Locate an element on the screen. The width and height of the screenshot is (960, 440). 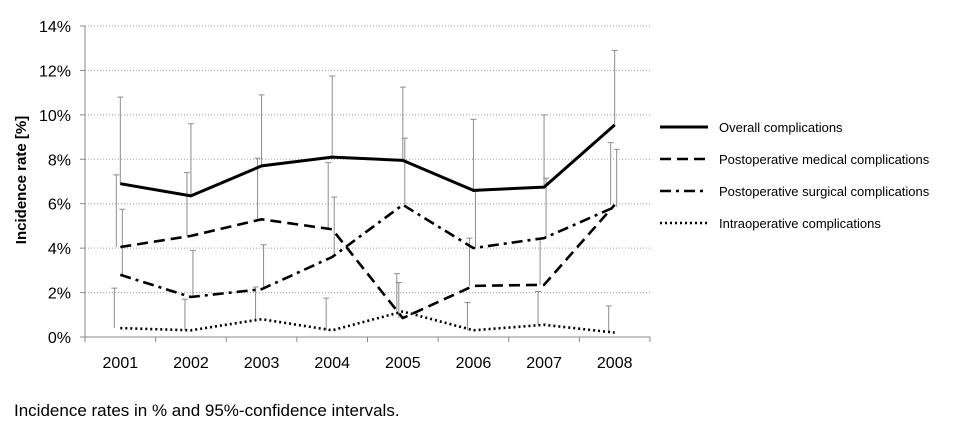
y-tick-labels: 0% 2% 4% 6% 8% 10% 12% 14% is located at coordinates (55, 183).